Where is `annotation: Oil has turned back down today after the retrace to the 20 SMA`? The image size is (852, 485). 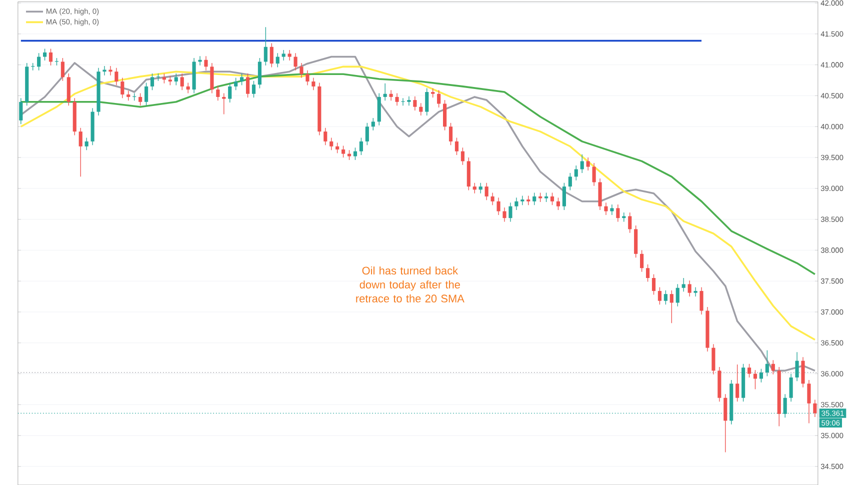 annotation: Oil has turned back down today after the retrace to the 20 SMA is located at coordinates (410, 284).